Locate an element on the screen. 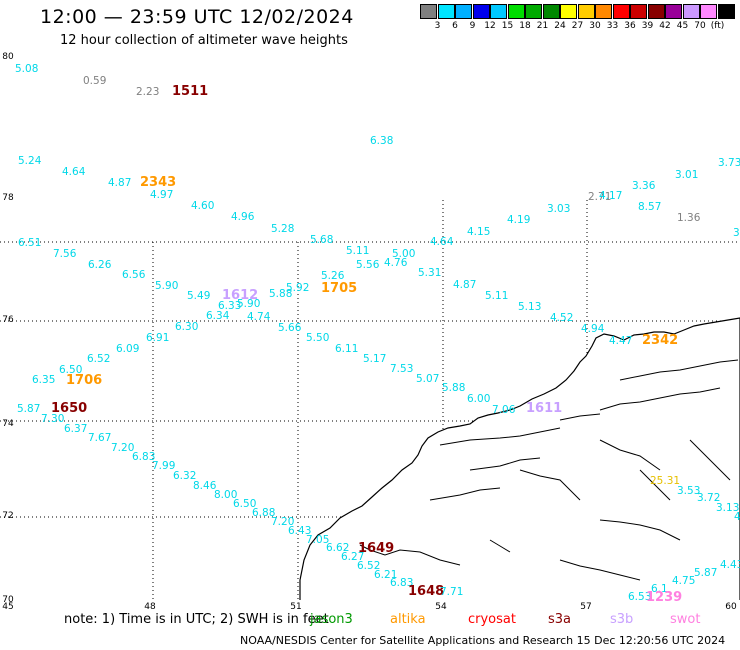  wave-height-value: 6.32 is located at coordinates (184, 476).